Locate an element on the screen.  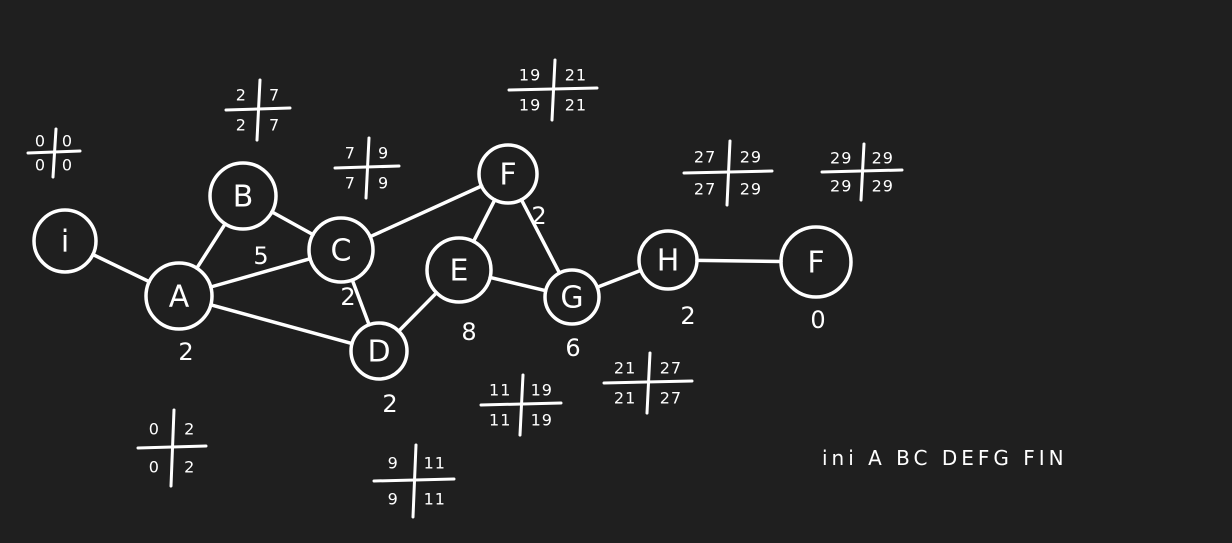
cross-value-bl: 2 is located at coordinates (241, 125).